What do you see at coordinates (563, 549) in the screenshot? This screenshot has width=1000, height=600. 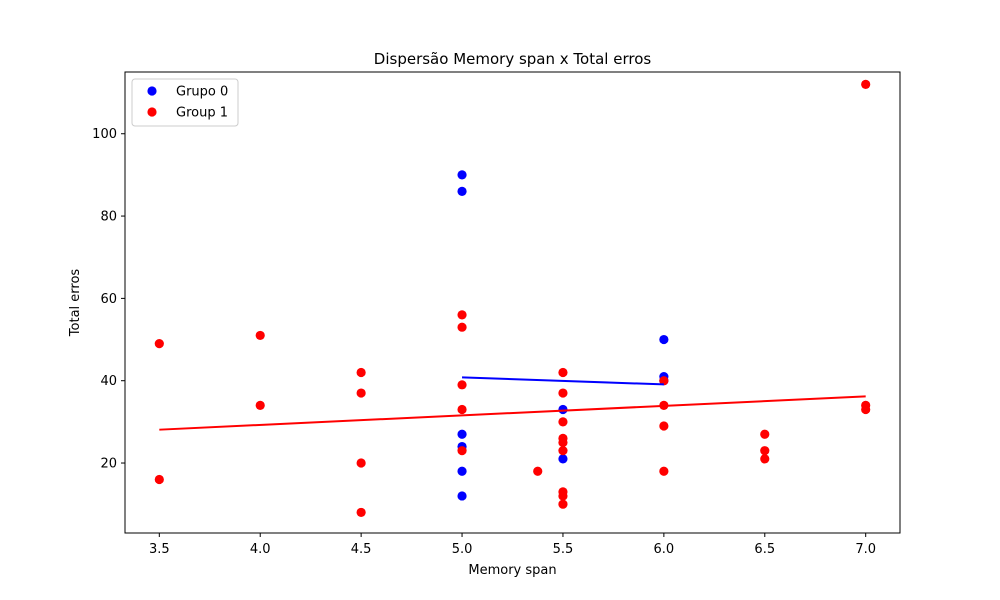 I see `x-tick-label: 5.5` at bounding box center [563, 549].